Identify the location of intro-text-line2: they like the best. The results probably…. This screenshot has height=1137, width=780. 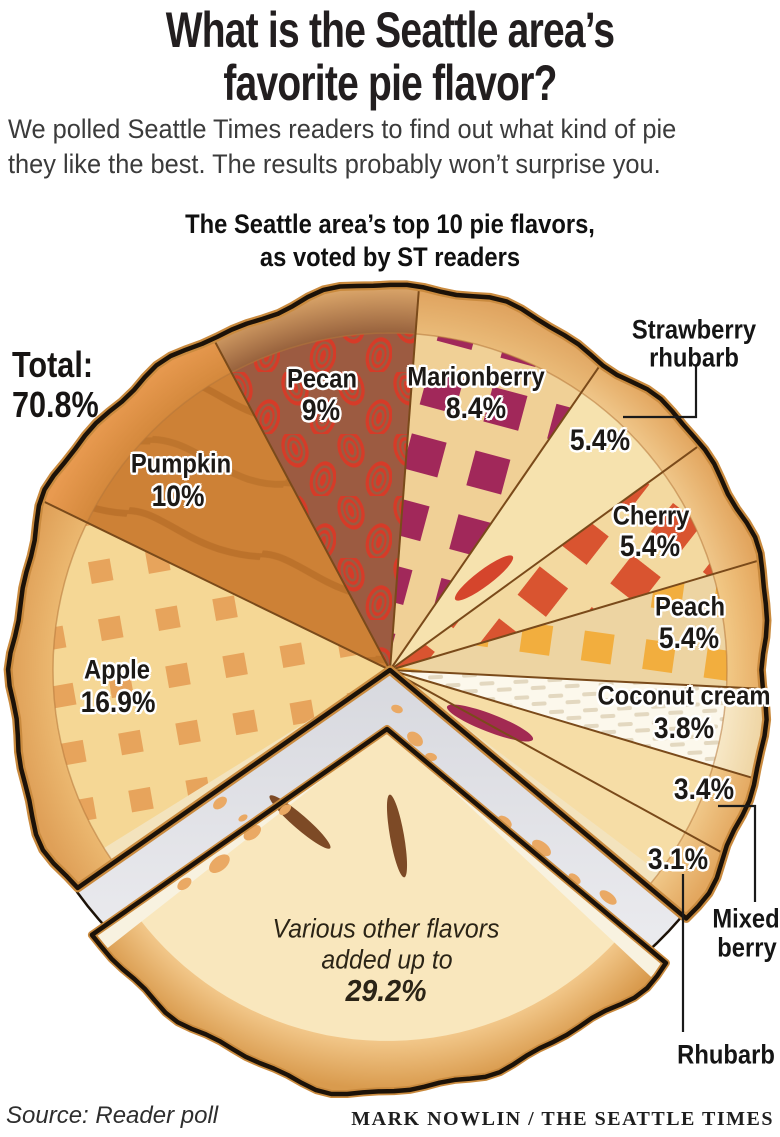
(334, 164).